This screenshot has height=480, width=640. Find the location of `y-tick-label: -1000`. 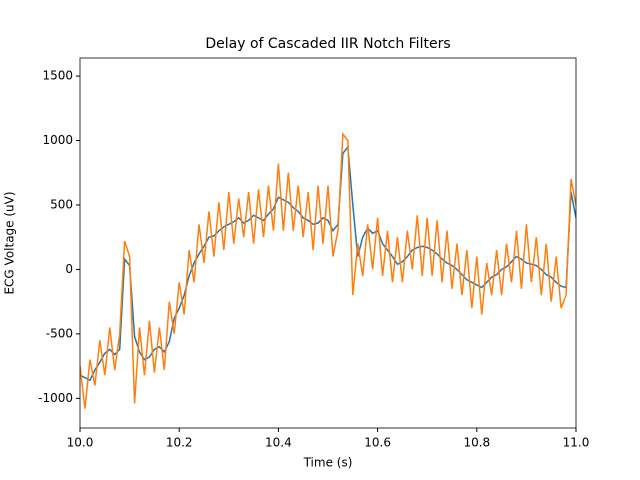

y-tick-label: -1000 is located at coordinates (55, 398).